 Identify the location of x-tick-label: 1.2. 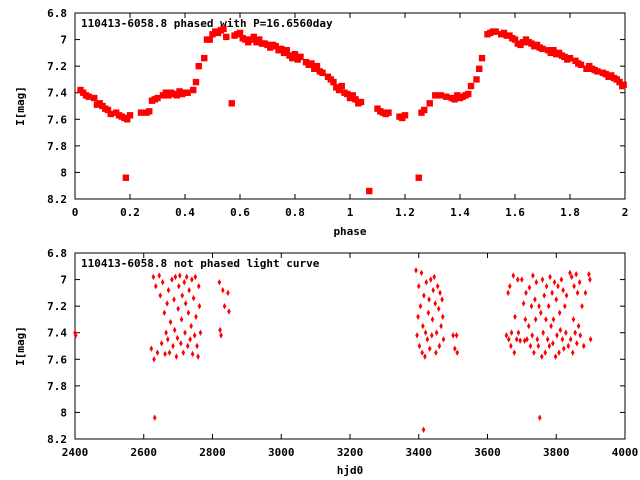
(405, 212).